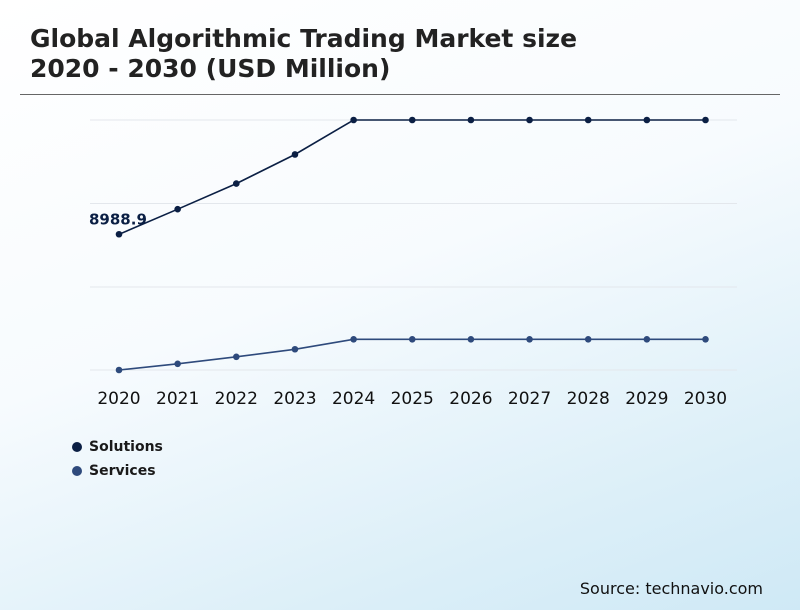 The width and height of the screenshot is (800, 610). I want to click on legend-item-solutions: Solutions, so click(117, 447).